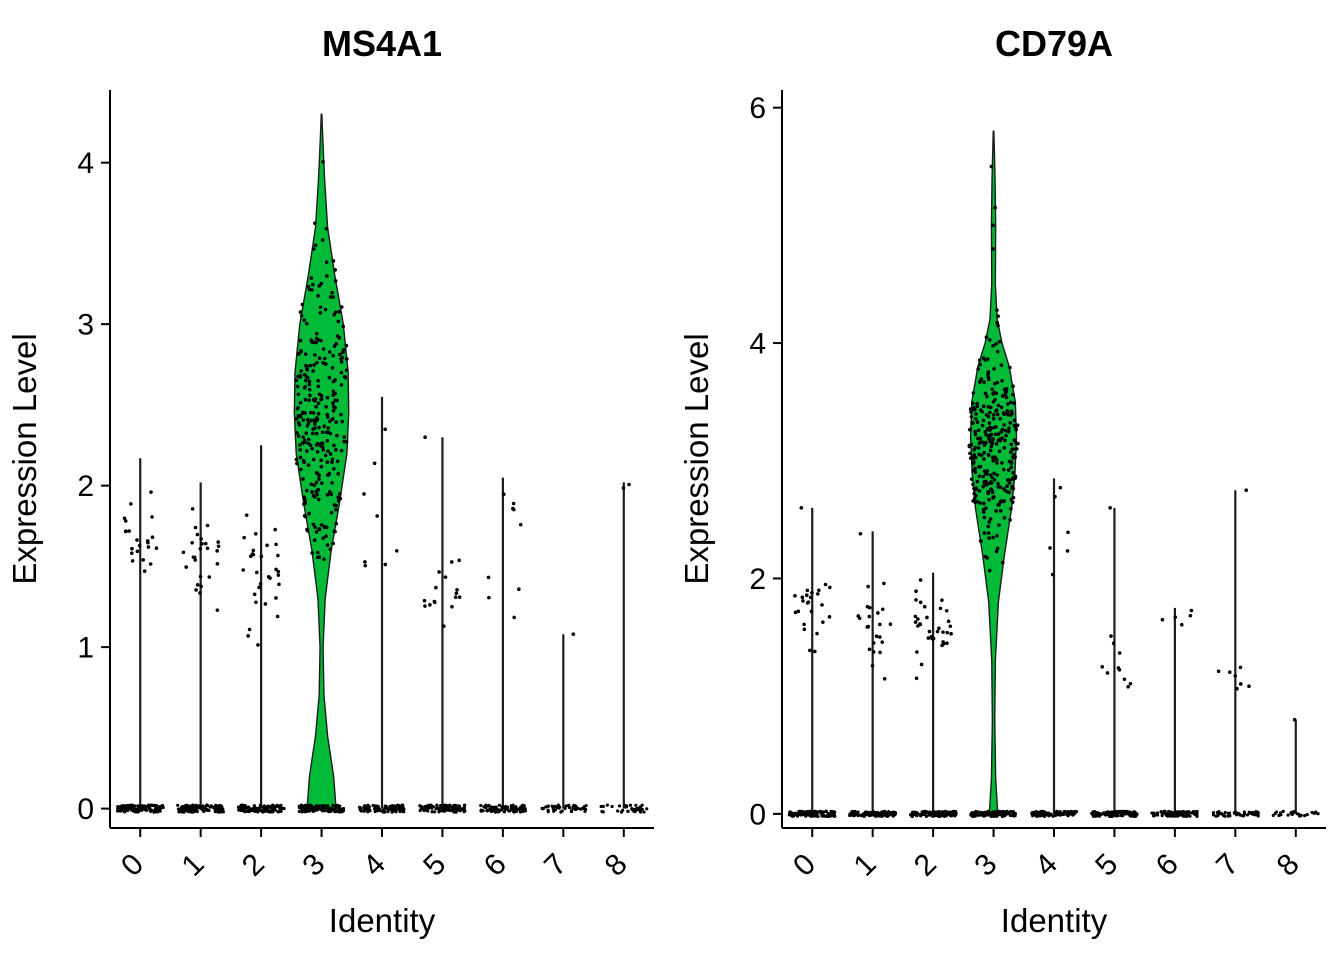  I want to click on x-tick-label: 2, so click(253, 865).